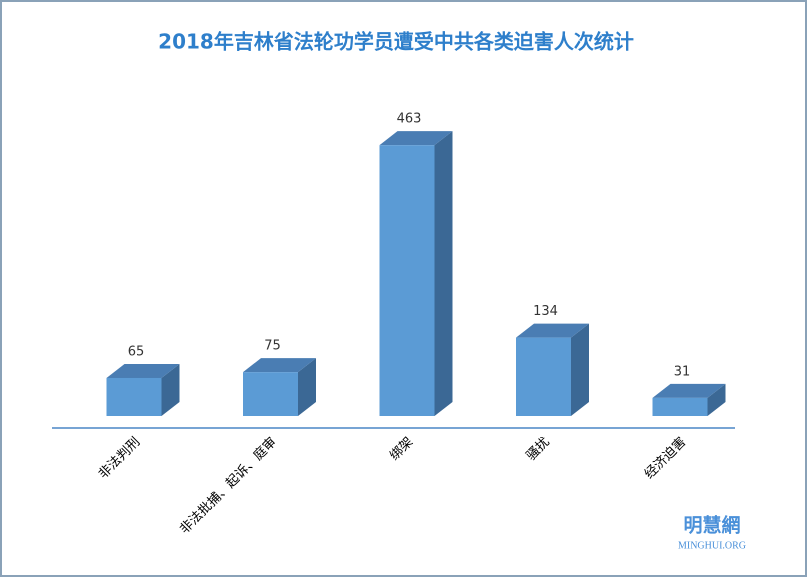 Image resolution: width=807 pixels, height=577 pixels. What do you see at coordinates (409, 119) in the screenshot?
I see `value-label: 463` at bounding box center [409, 119].